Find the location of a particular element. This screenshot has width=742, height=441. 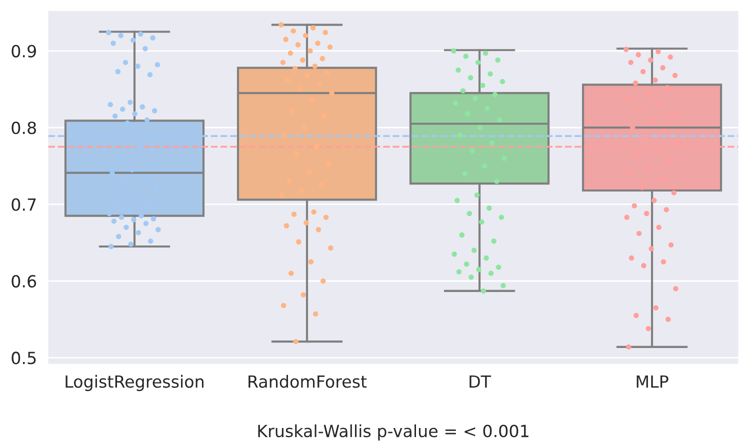

x-axis-title: Kruskal-Wallis p-value = < 0.001 is located at coordinates (393, 432).